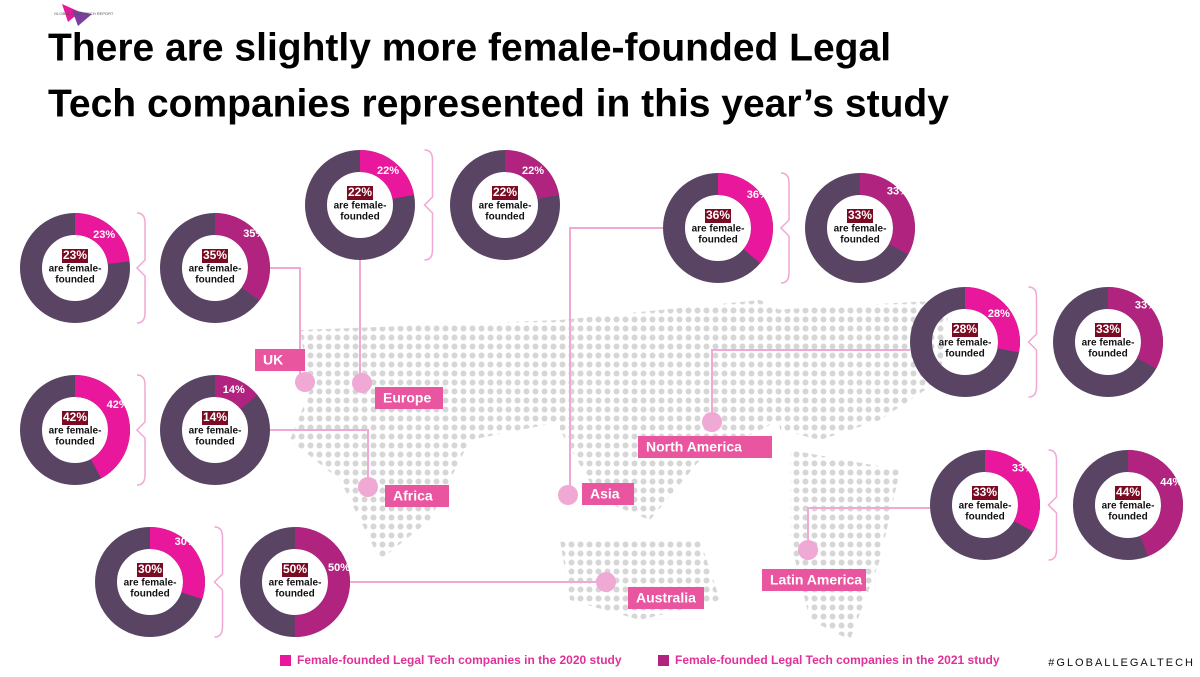 The width and height of the screenshot is (1200, 677). I want to click on hashtag: #GLOBALLEGALTECH, so click(1121, 663).